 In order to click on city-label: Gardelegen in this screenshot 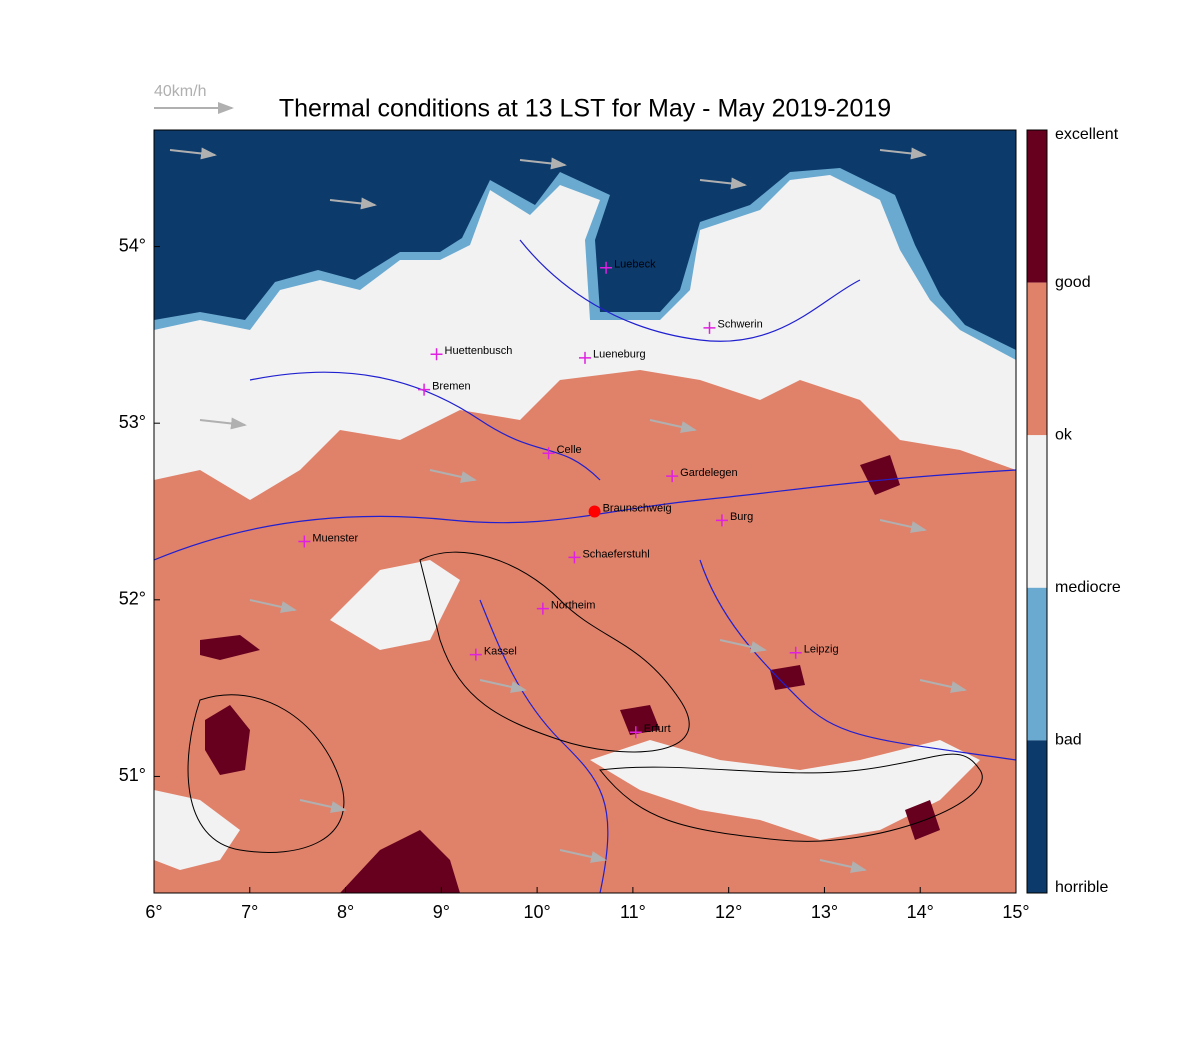, I will do `click(709, 473)`.